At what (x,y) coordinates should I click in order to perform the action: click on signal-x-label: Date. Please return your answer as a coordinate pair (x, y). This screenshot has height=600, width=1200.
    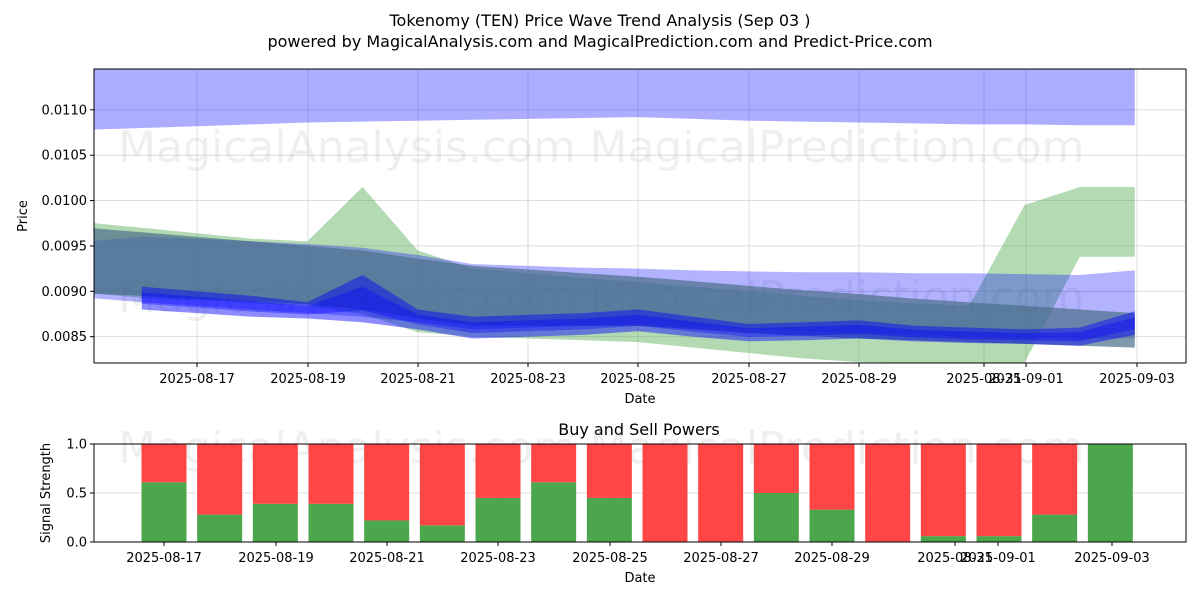
    Looking at the image, I should click on (639, 578).